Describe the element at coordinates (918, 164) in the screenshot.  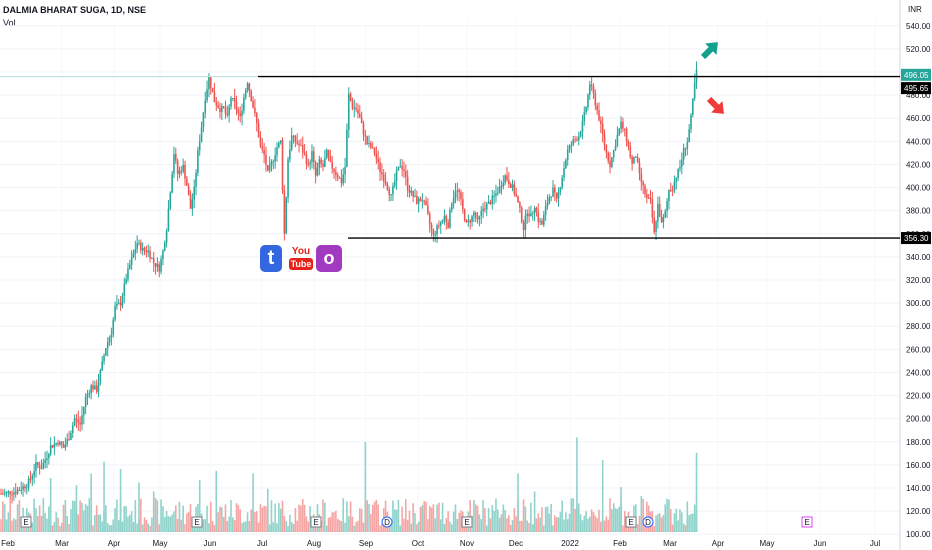
I see `y-tick-label: 420.00` at that location.